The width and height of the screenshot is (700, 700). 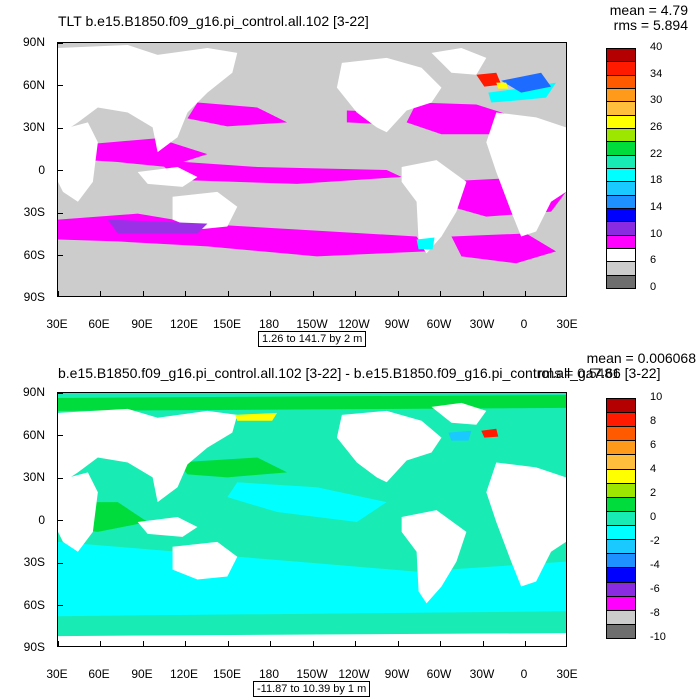 What do you see at coordinates (354, 324) in the screenshot?
I see `lon-label: 120W` at bounding box center [354, 324].